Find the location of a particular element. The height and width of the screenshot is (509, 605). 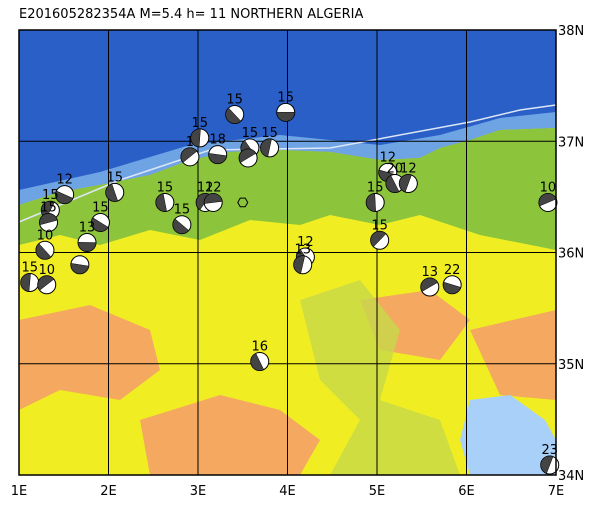

depth-label: 23 is located at coordinates (549, 450).